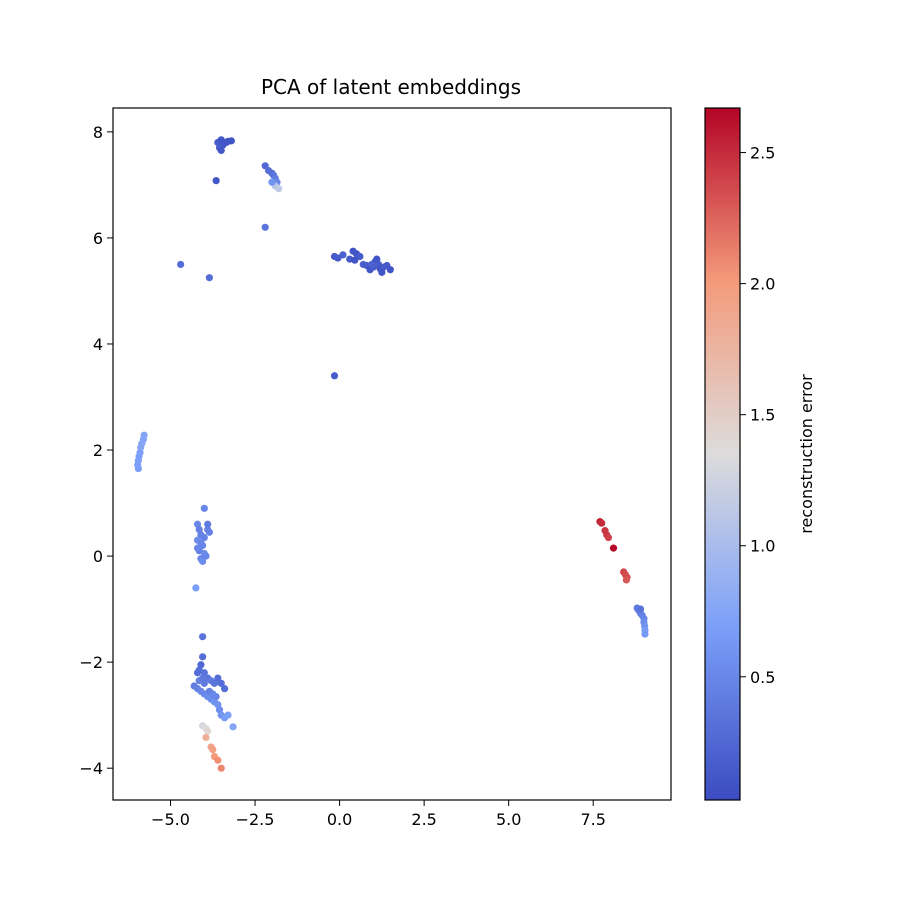 This screenshot has width=900, height=900. Describe the element at coordinates (592, 819) in the screenshot. I see `x-tick-label: 7.5` at that location.